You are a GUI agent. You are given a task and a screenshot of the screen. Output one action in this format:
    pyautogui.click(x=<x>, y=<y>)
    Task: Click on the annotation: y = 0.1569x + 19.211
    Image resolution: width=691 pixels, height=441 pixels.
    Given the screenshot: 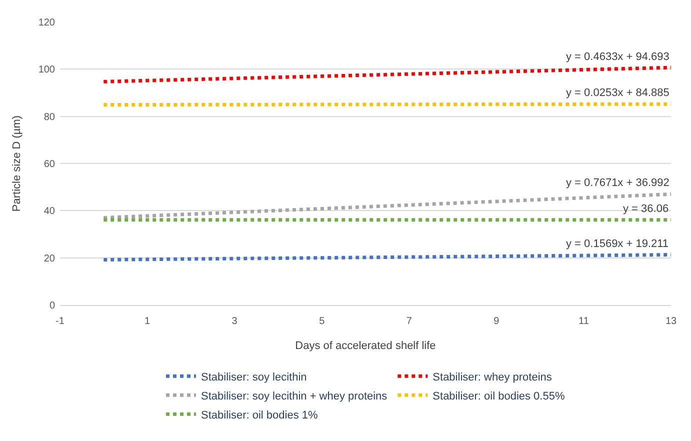 What is the action you would take?
    pyautogui.click(x=617, y=244)
    